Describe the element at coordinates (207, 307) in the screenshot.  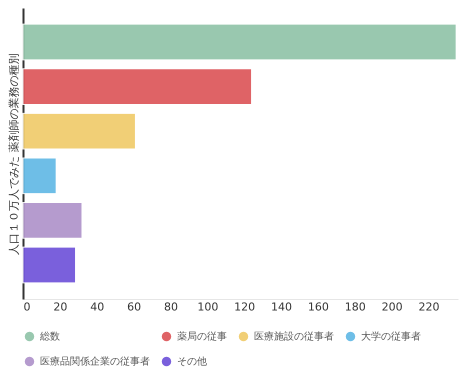
I see `x-tick-label: 100` at that location.